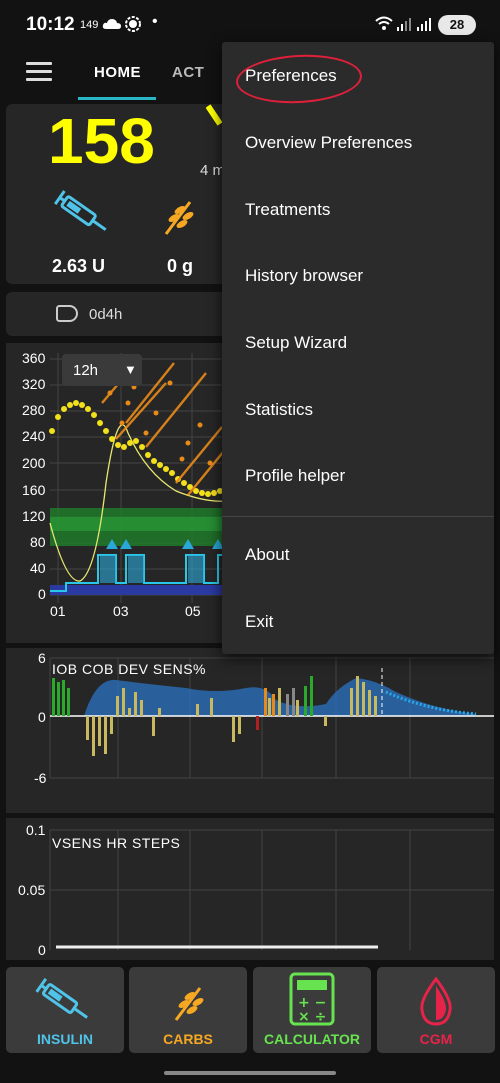  I want to click on bg-y-tick: 280, so click(34, 410).